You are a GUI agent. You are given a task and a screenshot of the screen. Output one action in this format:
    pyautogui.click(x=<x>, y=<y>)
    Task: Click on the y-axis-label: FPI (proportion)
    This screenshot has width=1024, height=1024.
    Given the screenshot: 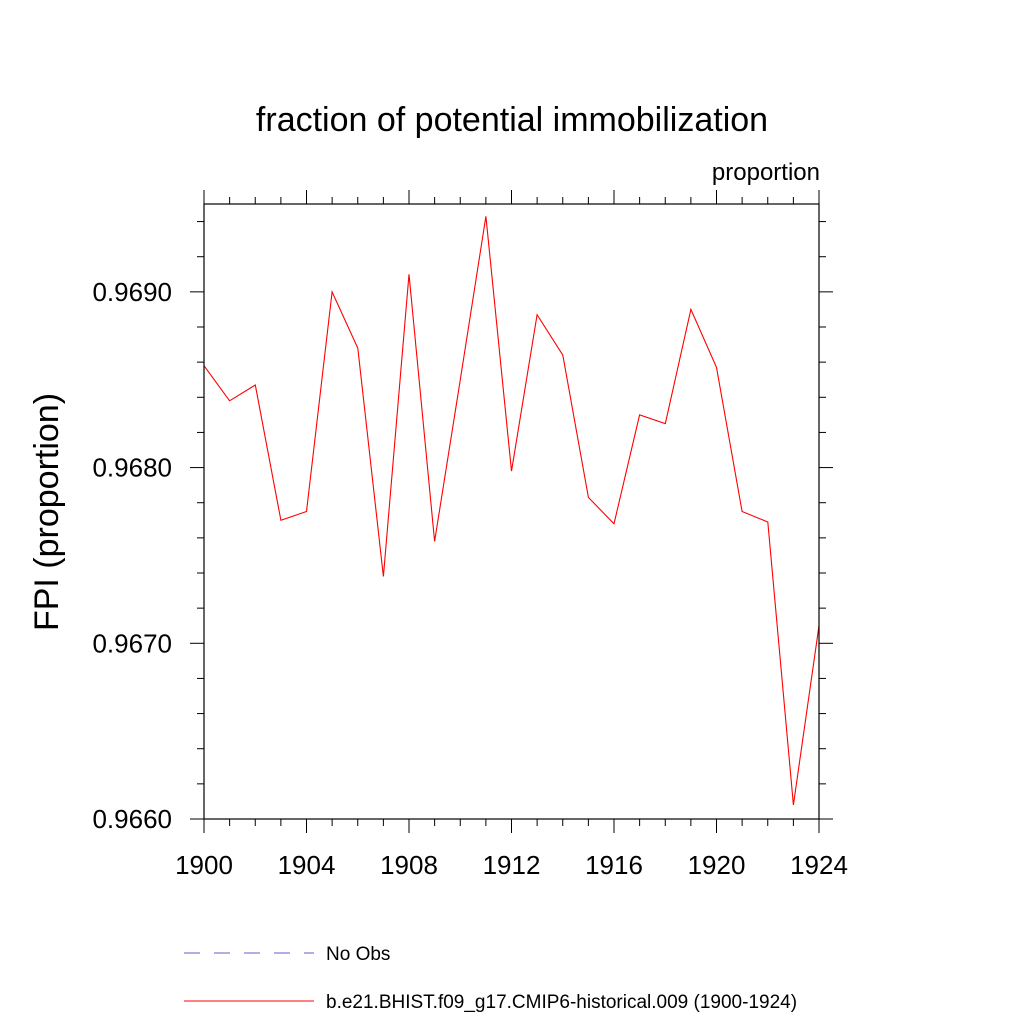 What is the action you would take?
    pyautogui.click(x=47, y=512)
    